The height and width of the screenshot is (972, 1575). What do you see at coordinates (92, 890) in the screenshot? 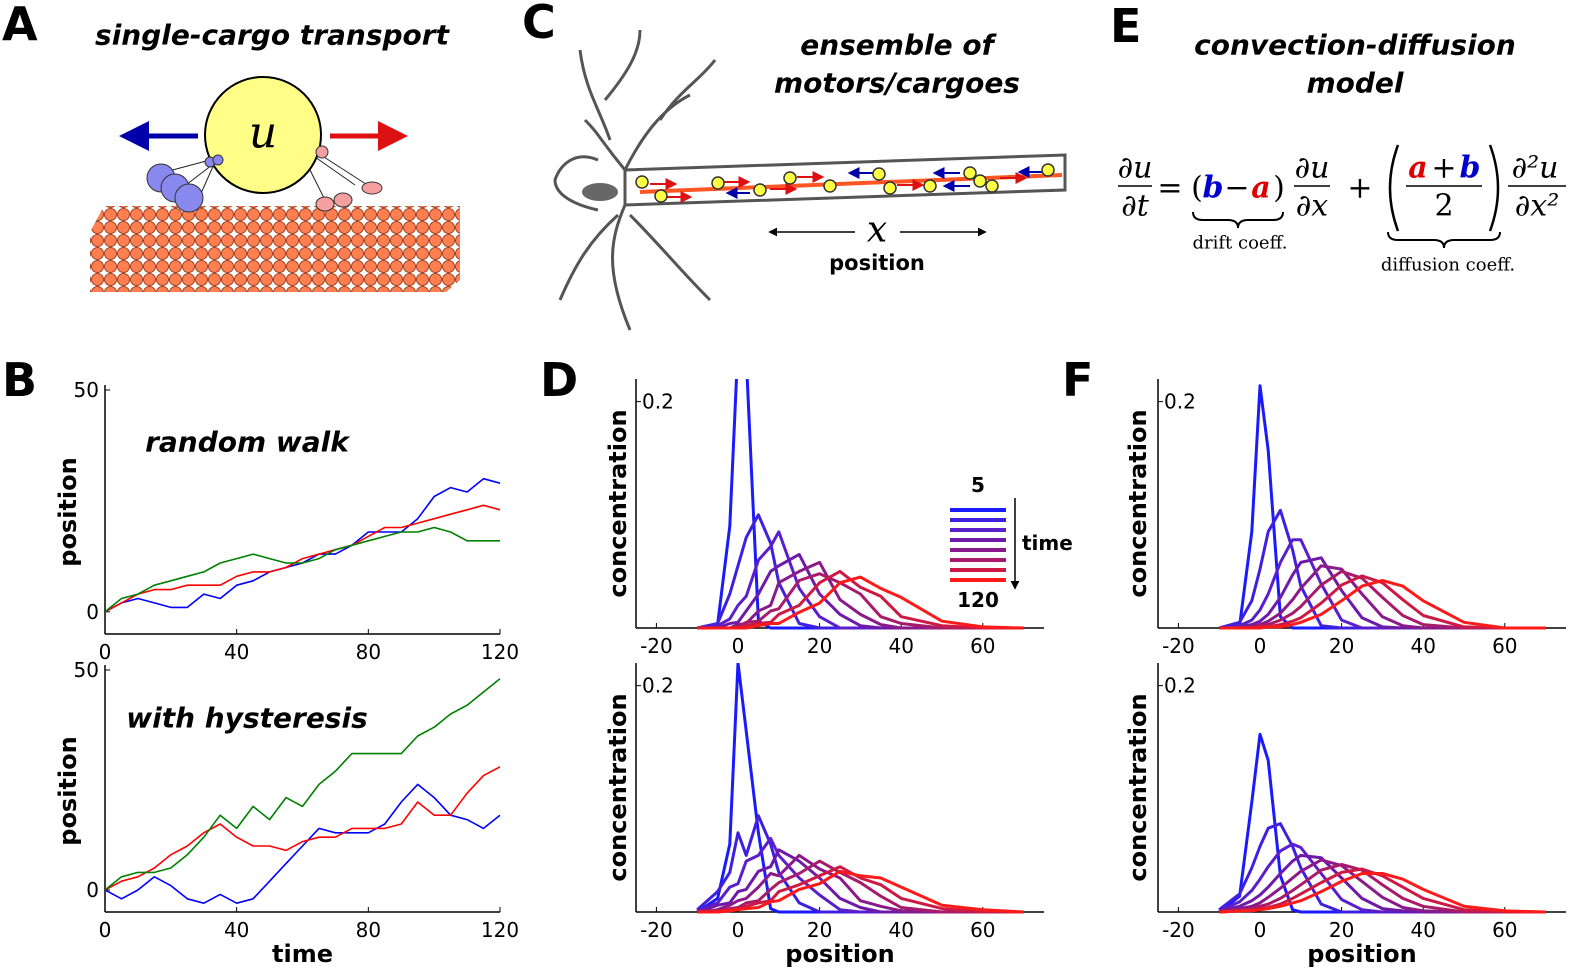
I see `y-tick-label: 0` at bounding box center [92, 890].